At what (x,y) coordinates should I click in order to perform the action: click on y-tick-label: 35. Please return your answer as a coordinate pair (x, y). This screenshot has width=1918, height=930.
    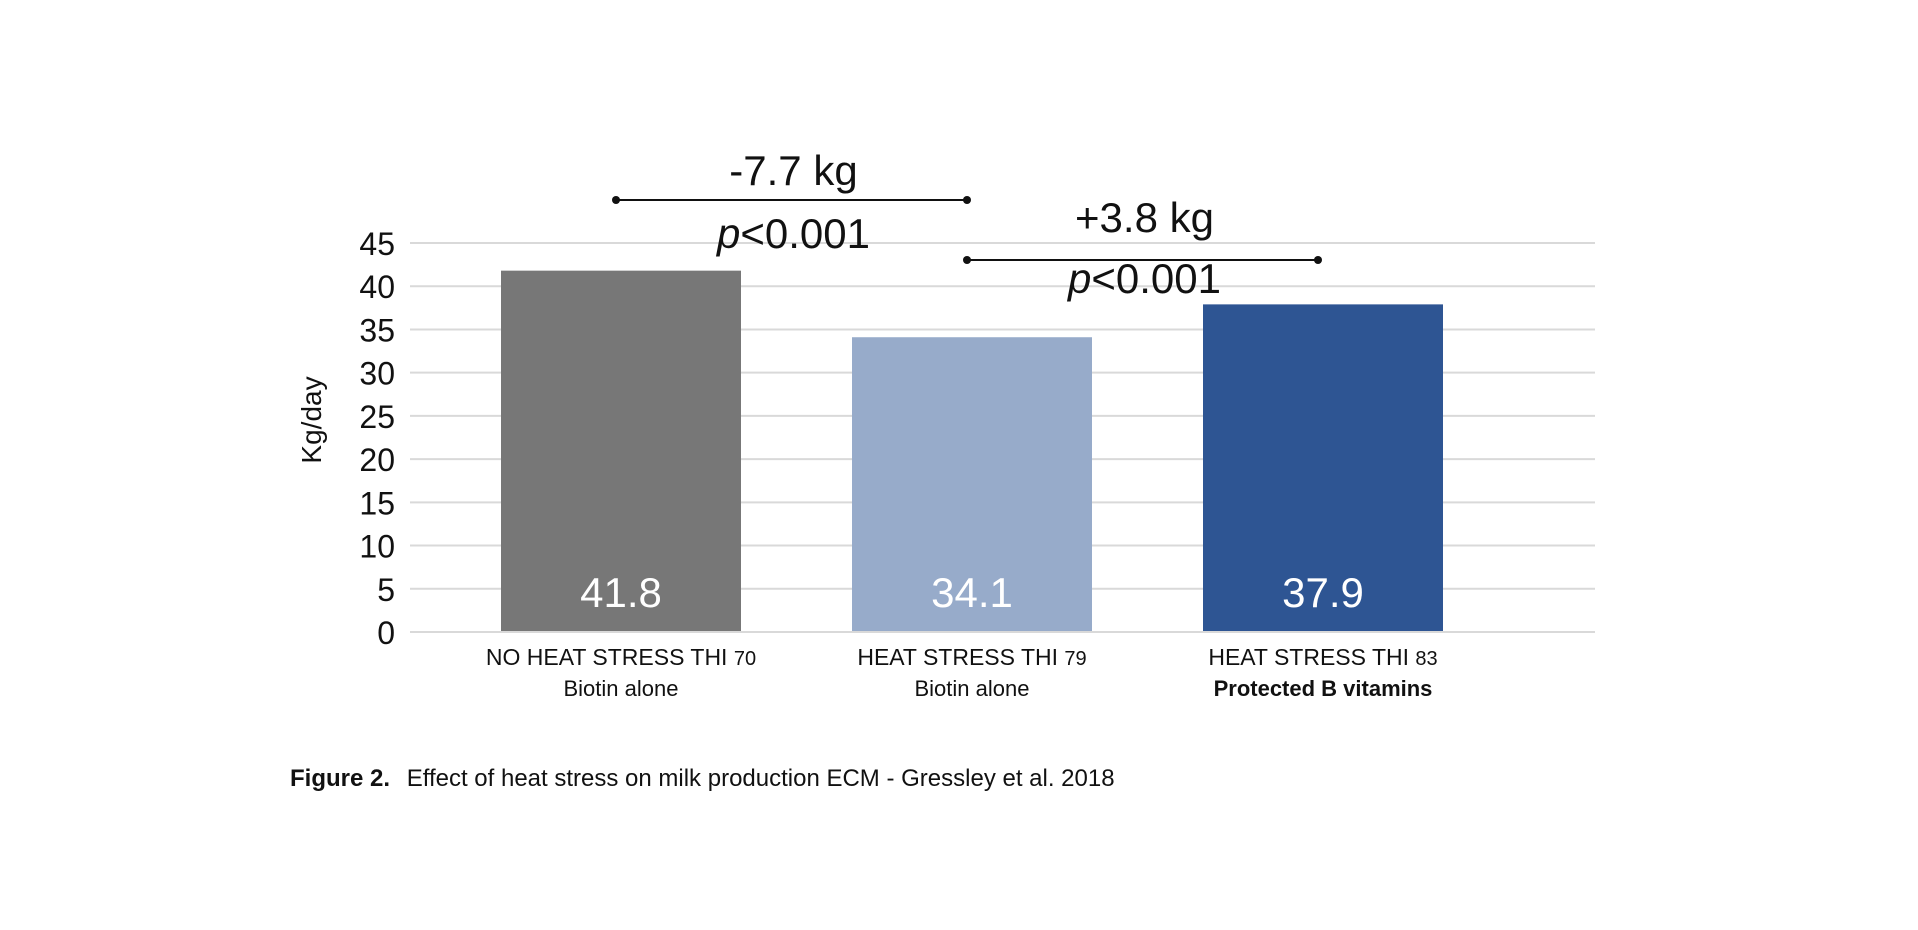
    Looking at the image, I should click on (377, 330).